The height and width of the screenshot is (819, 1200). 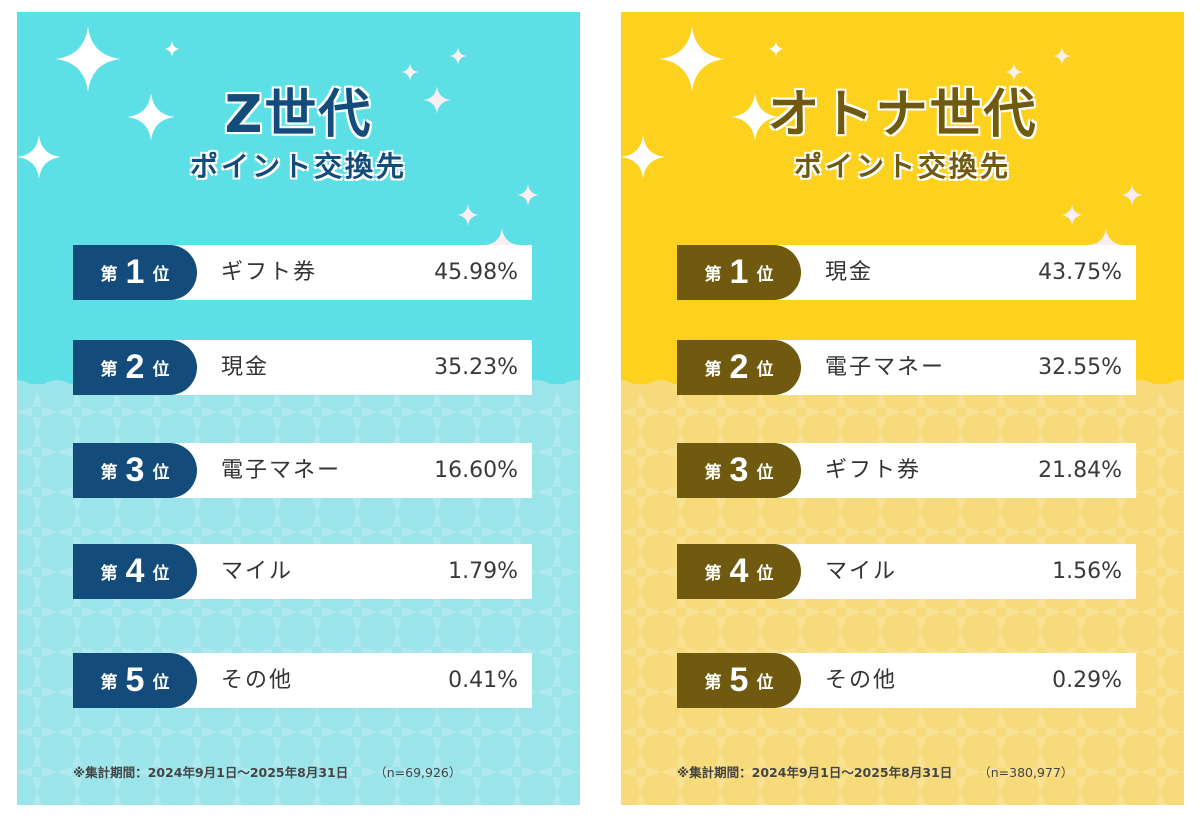 What do you see at coordinates (298, 115) in the screenshot?
I see `panel-title: Z世代` at bounding box center [298, 115].